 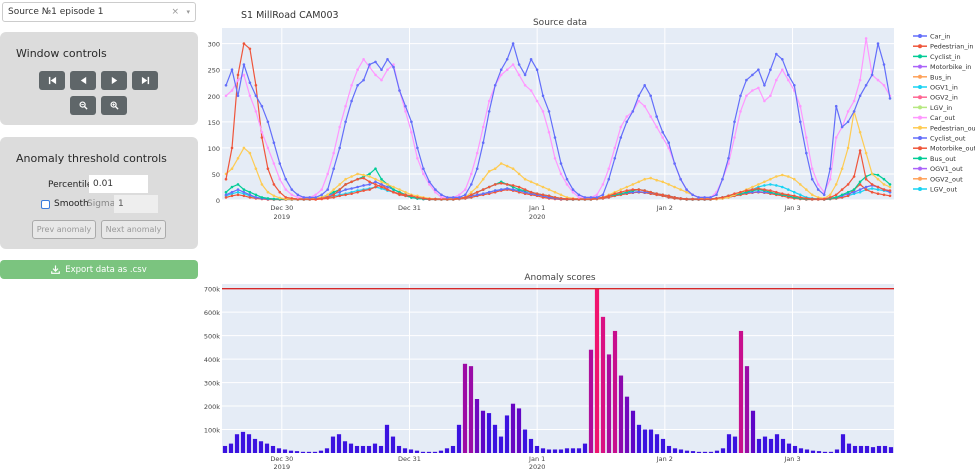 I want to click on skip-forward-button, so click(x=145, y=80).